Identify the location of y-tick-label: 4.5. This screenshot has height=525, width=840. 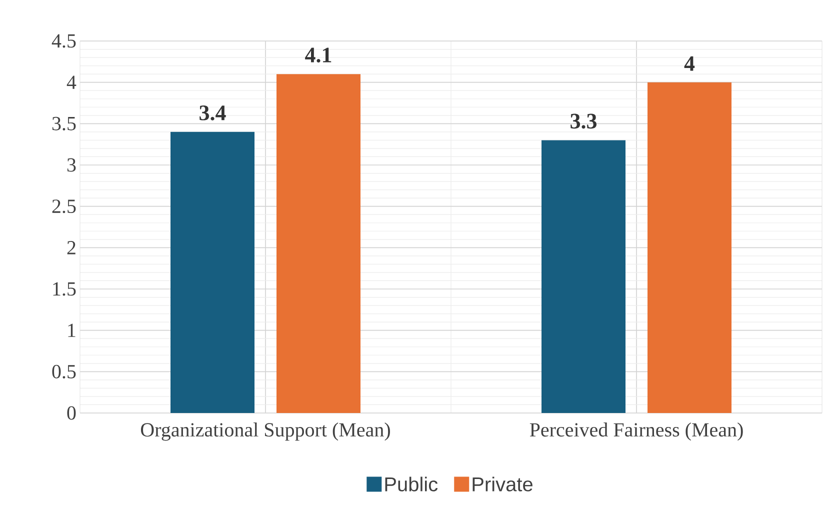
(64, 41).